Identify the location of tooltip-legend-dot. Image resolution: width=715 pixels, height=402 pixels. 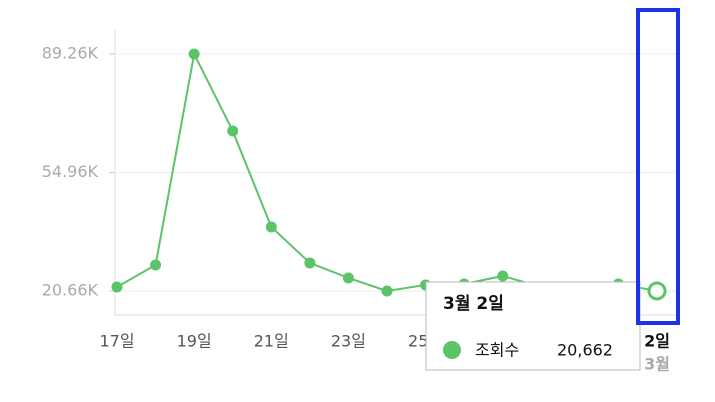
(452, 350).